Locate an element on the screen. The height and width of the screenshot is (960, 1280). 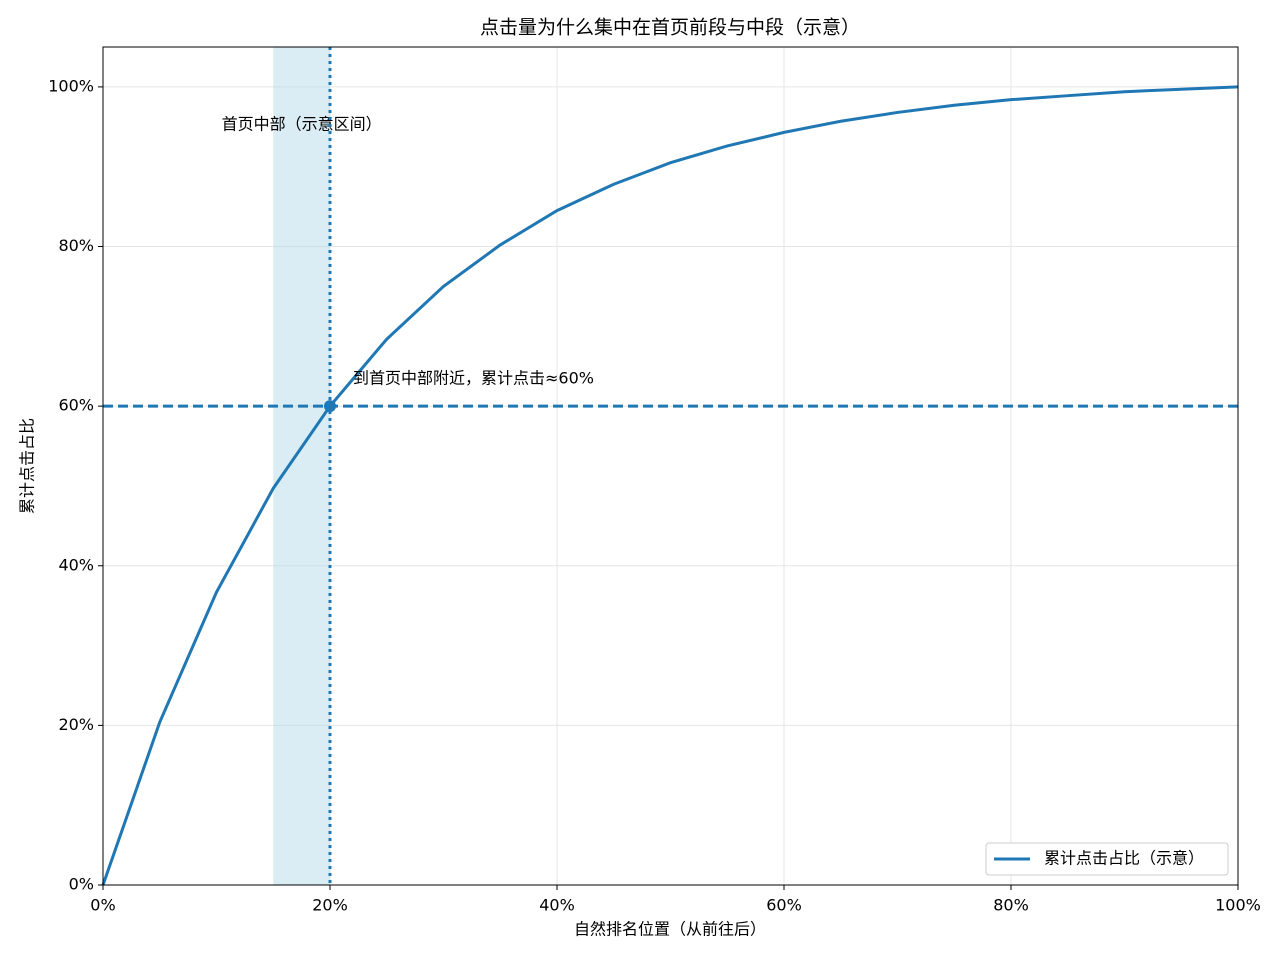
y-tick-label: 40% is located at coordinates (76, 564).